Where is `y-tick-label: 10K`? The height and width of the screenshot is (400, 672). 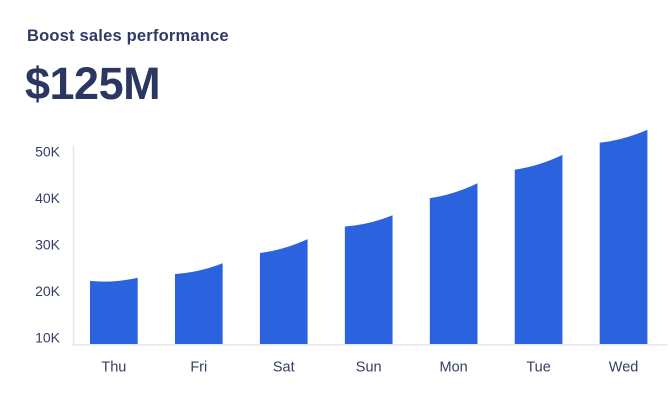
y-tick-label: 10K is located at coordinates (48, 338).